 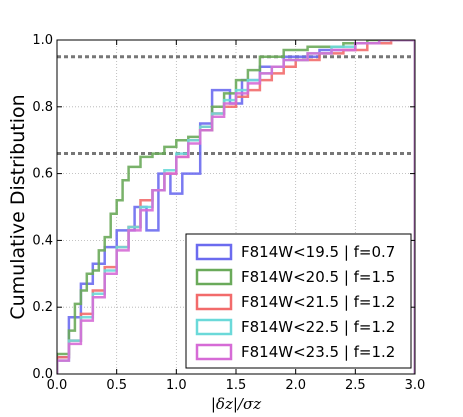 I want to click on legend-label: F814W<22.5 | f=1.2, so click(x=318, y=327).